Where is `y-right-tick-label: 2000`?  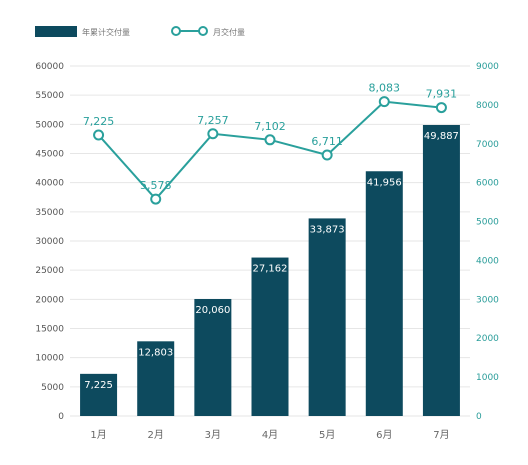
y-right-tick-label: 2000 is located at coordinates (487, 339).